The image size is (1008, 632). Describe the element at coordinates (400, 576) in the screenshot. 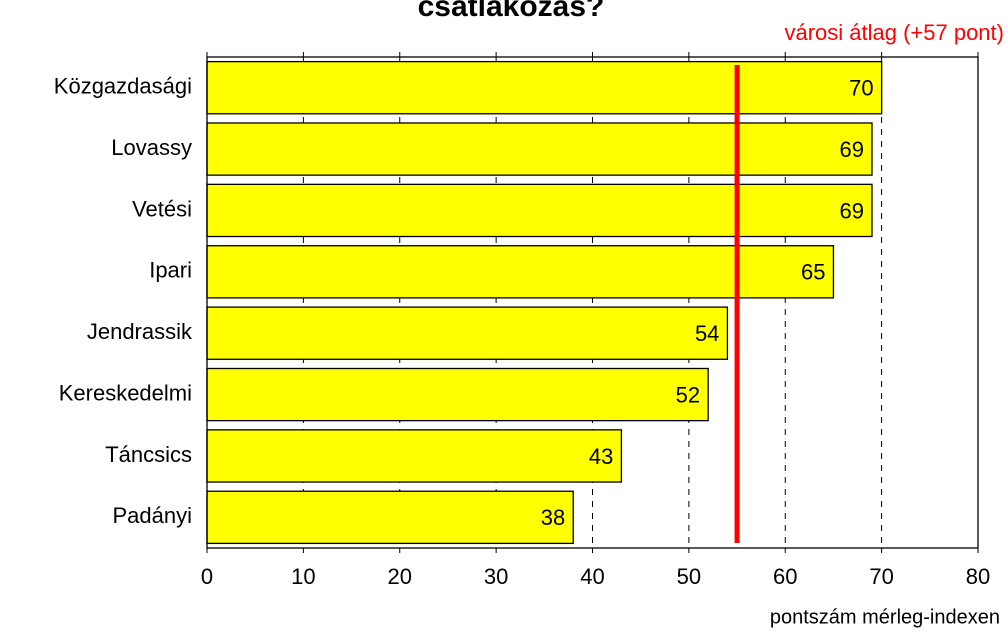

I see `x-tick-label: 20` at that location.